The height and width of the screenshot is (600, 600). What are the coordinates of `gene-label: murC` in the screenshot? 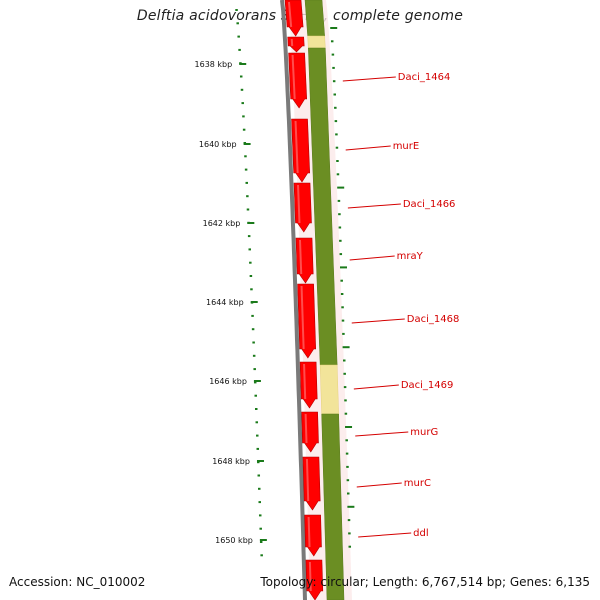 It's located at (417, 483).